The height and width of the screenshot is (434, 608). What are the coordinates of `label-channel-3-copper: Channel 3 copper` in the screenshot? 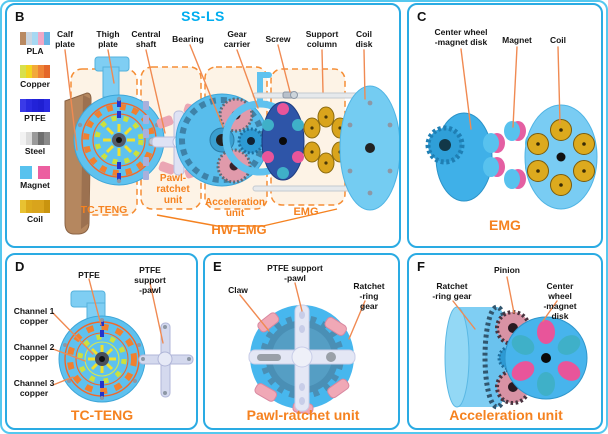 It's located at (34, 388).